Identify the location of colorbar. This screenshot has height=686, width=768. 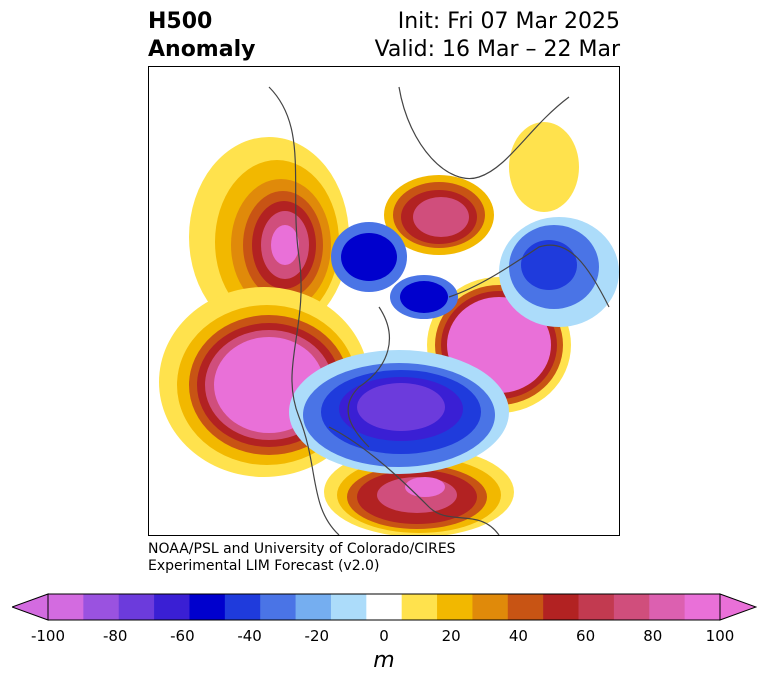
(384, 607).